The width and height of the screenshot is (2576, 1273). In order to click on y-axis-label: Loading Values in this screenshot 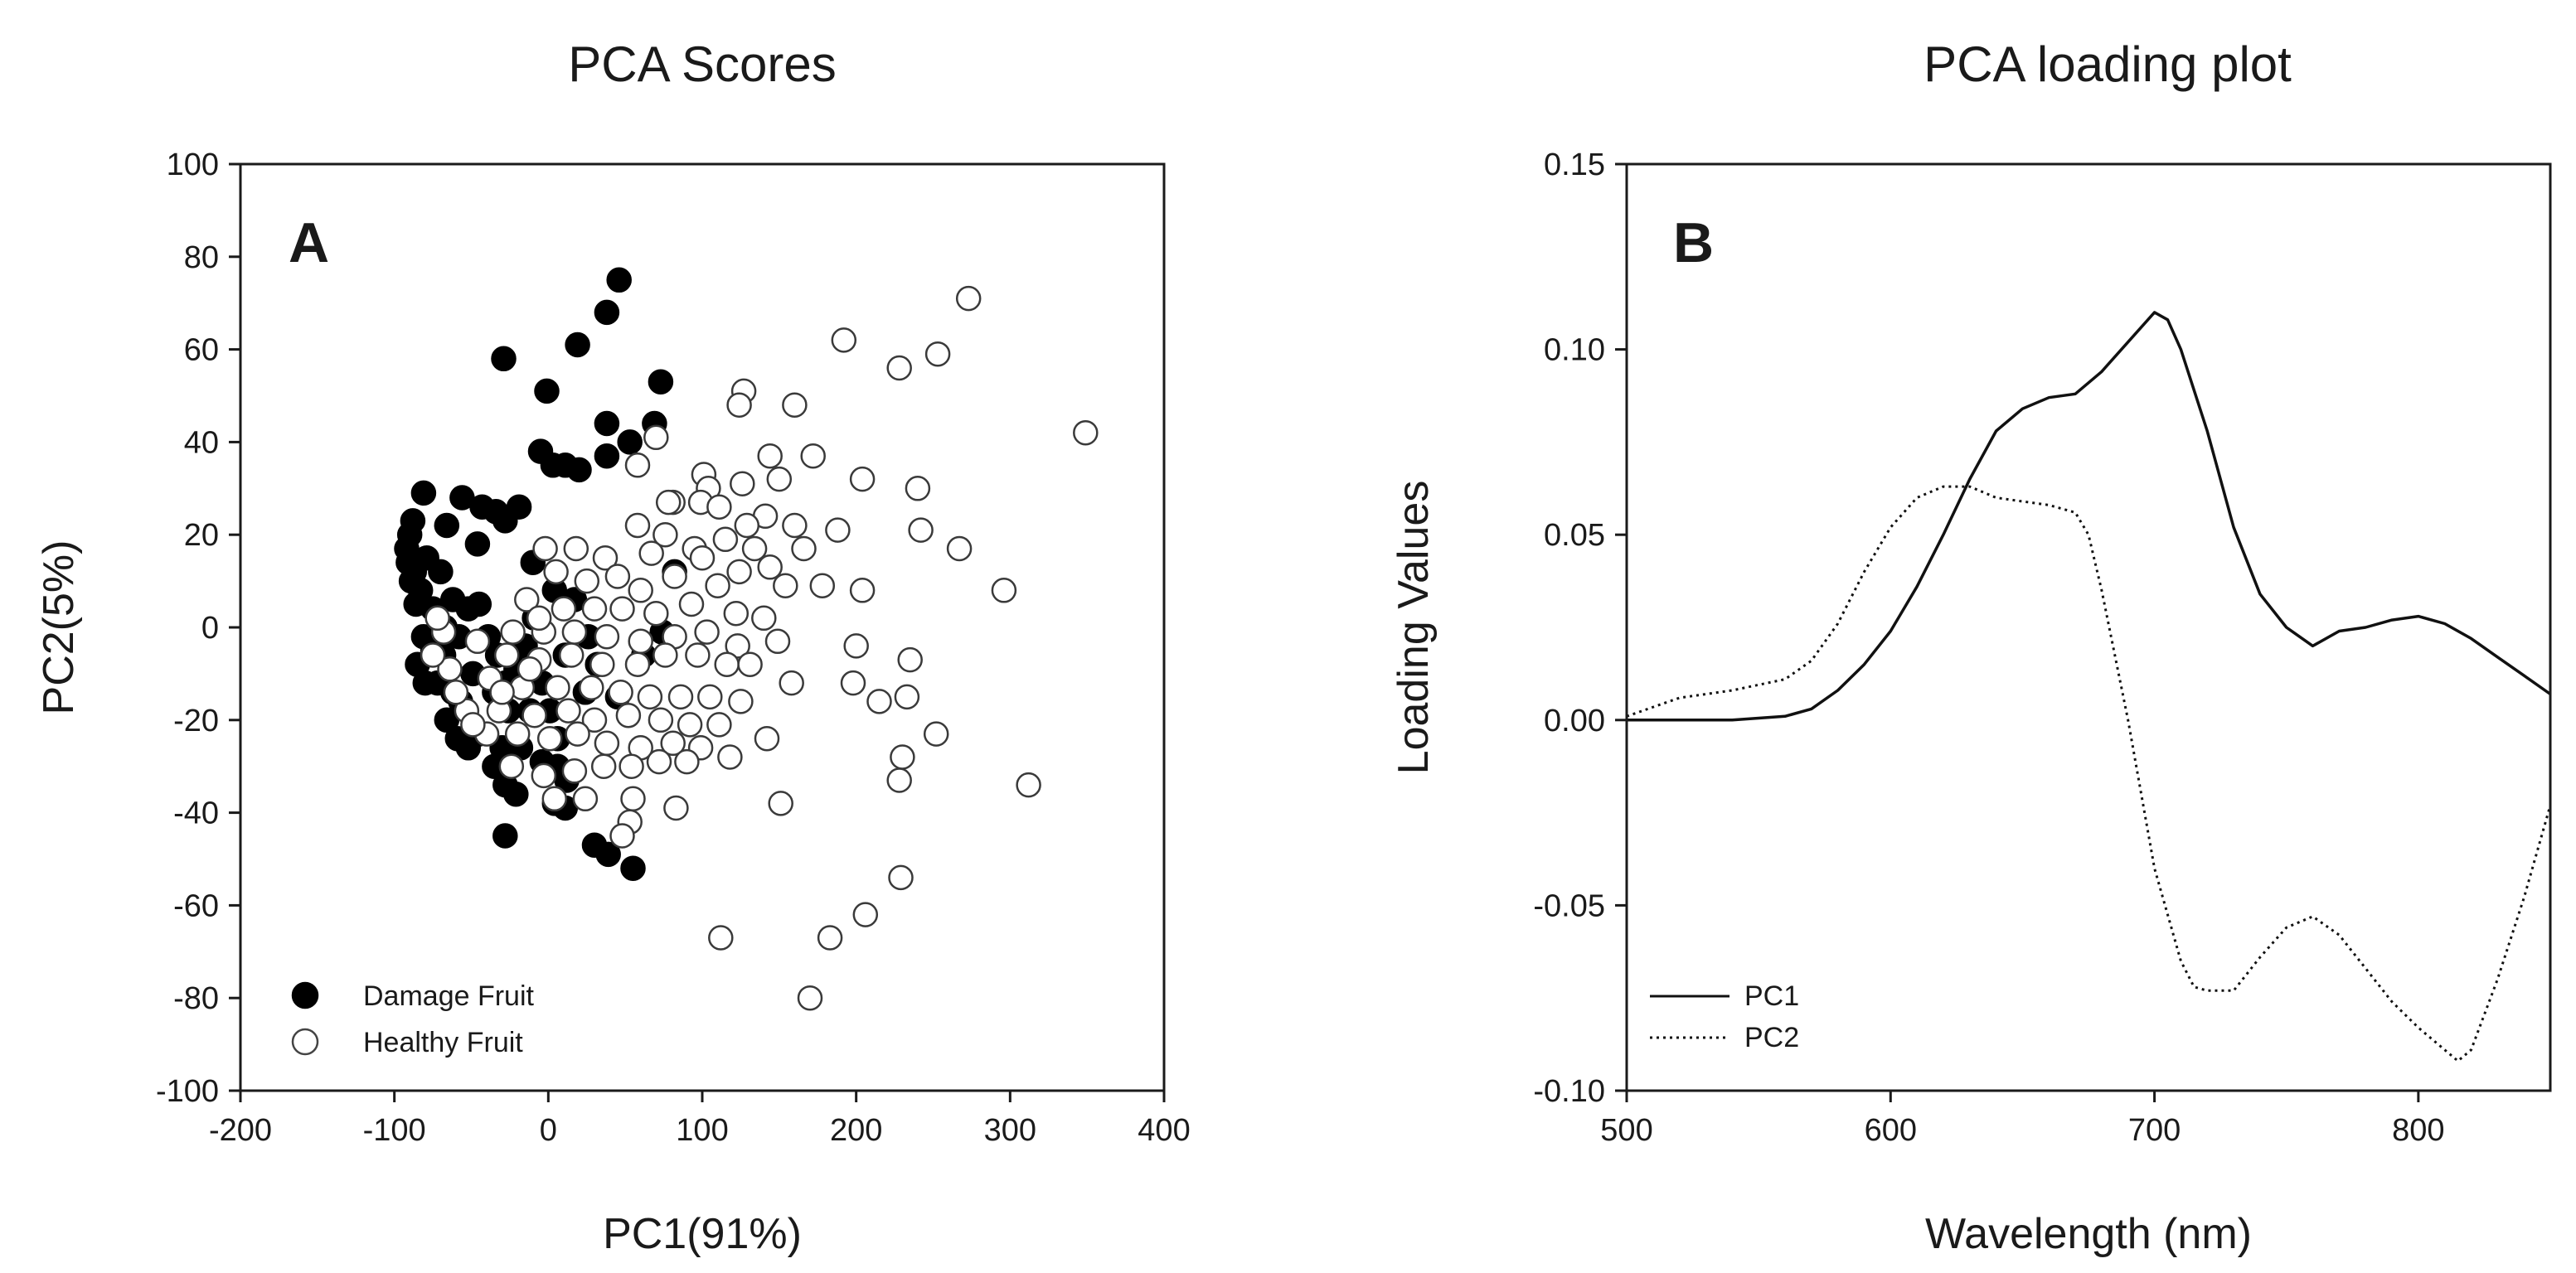, I will do `click(1414, 628)`.